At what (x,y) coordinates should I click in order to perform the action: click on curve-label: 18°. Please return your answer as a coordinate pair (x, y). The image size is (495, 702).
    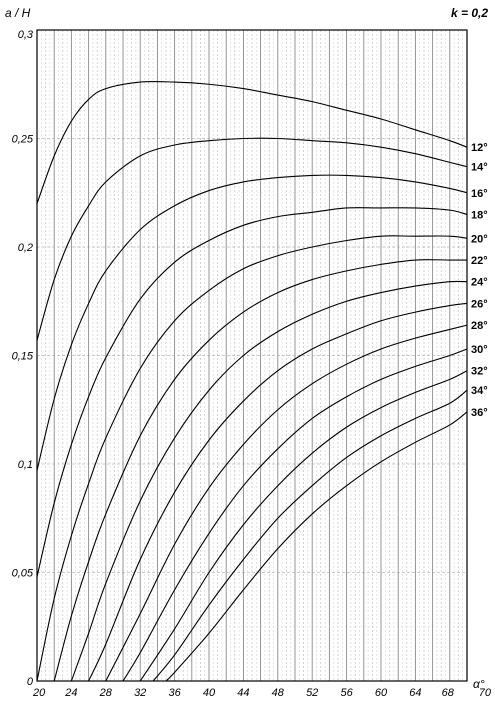
    Looking at the image, I should click on (479, 215).